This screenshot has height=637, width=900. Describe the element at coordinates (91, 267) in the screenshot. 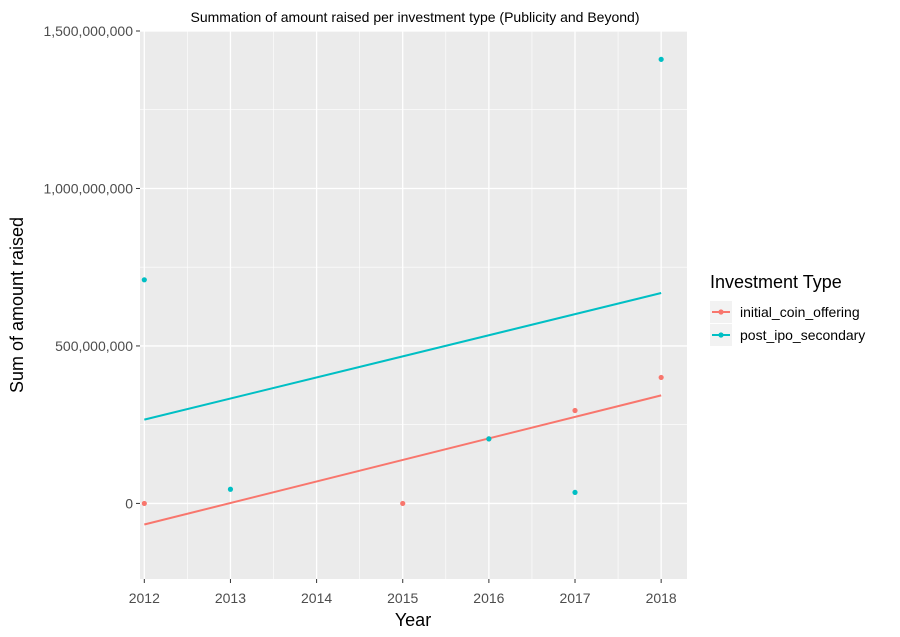

I see `y-axis: 0 500,000,000 1,000,000,000 1,500,000,000` at that location.